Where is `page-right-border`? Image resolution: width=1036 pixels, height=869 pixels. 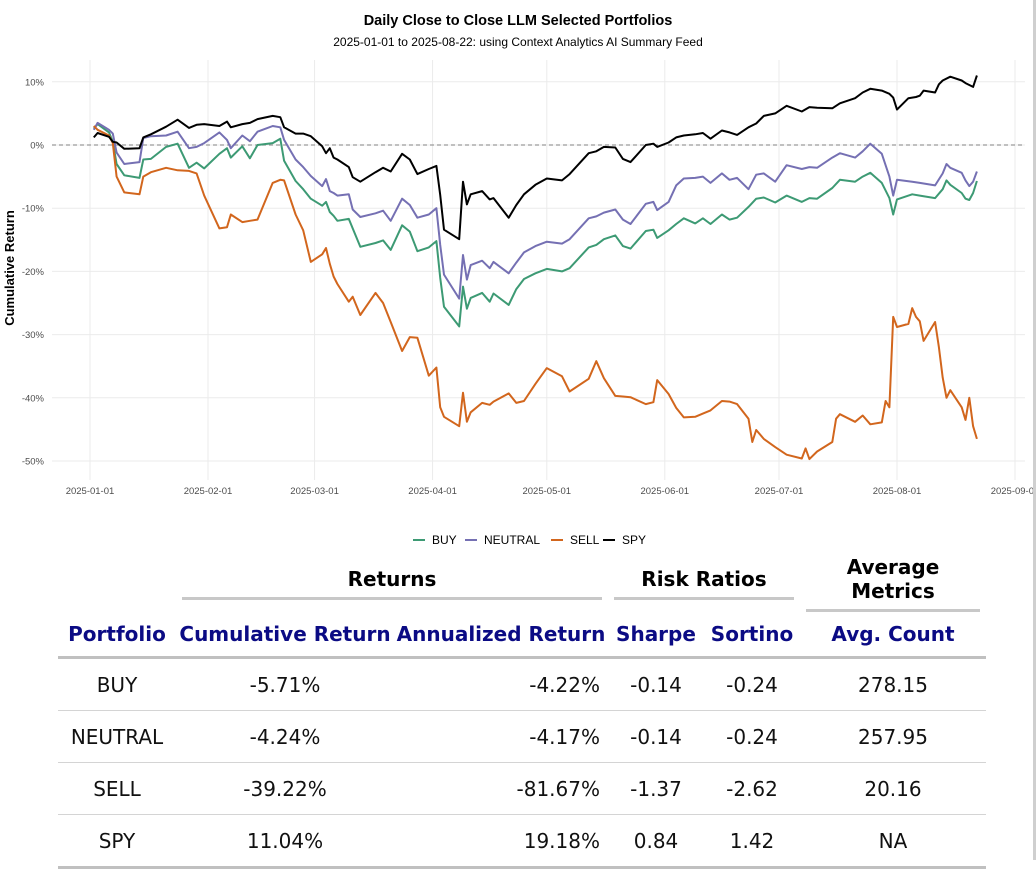 page-right-border is located at coordinates (1034, 430).